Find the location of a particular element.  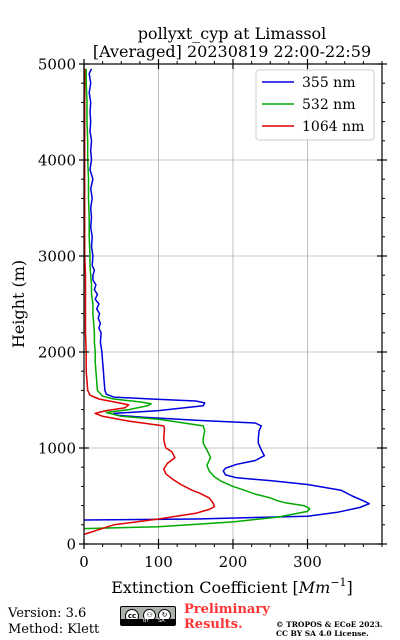

chart-title-line1: pollyxt_cyp at Limassol is located at coordinates (232, 33).